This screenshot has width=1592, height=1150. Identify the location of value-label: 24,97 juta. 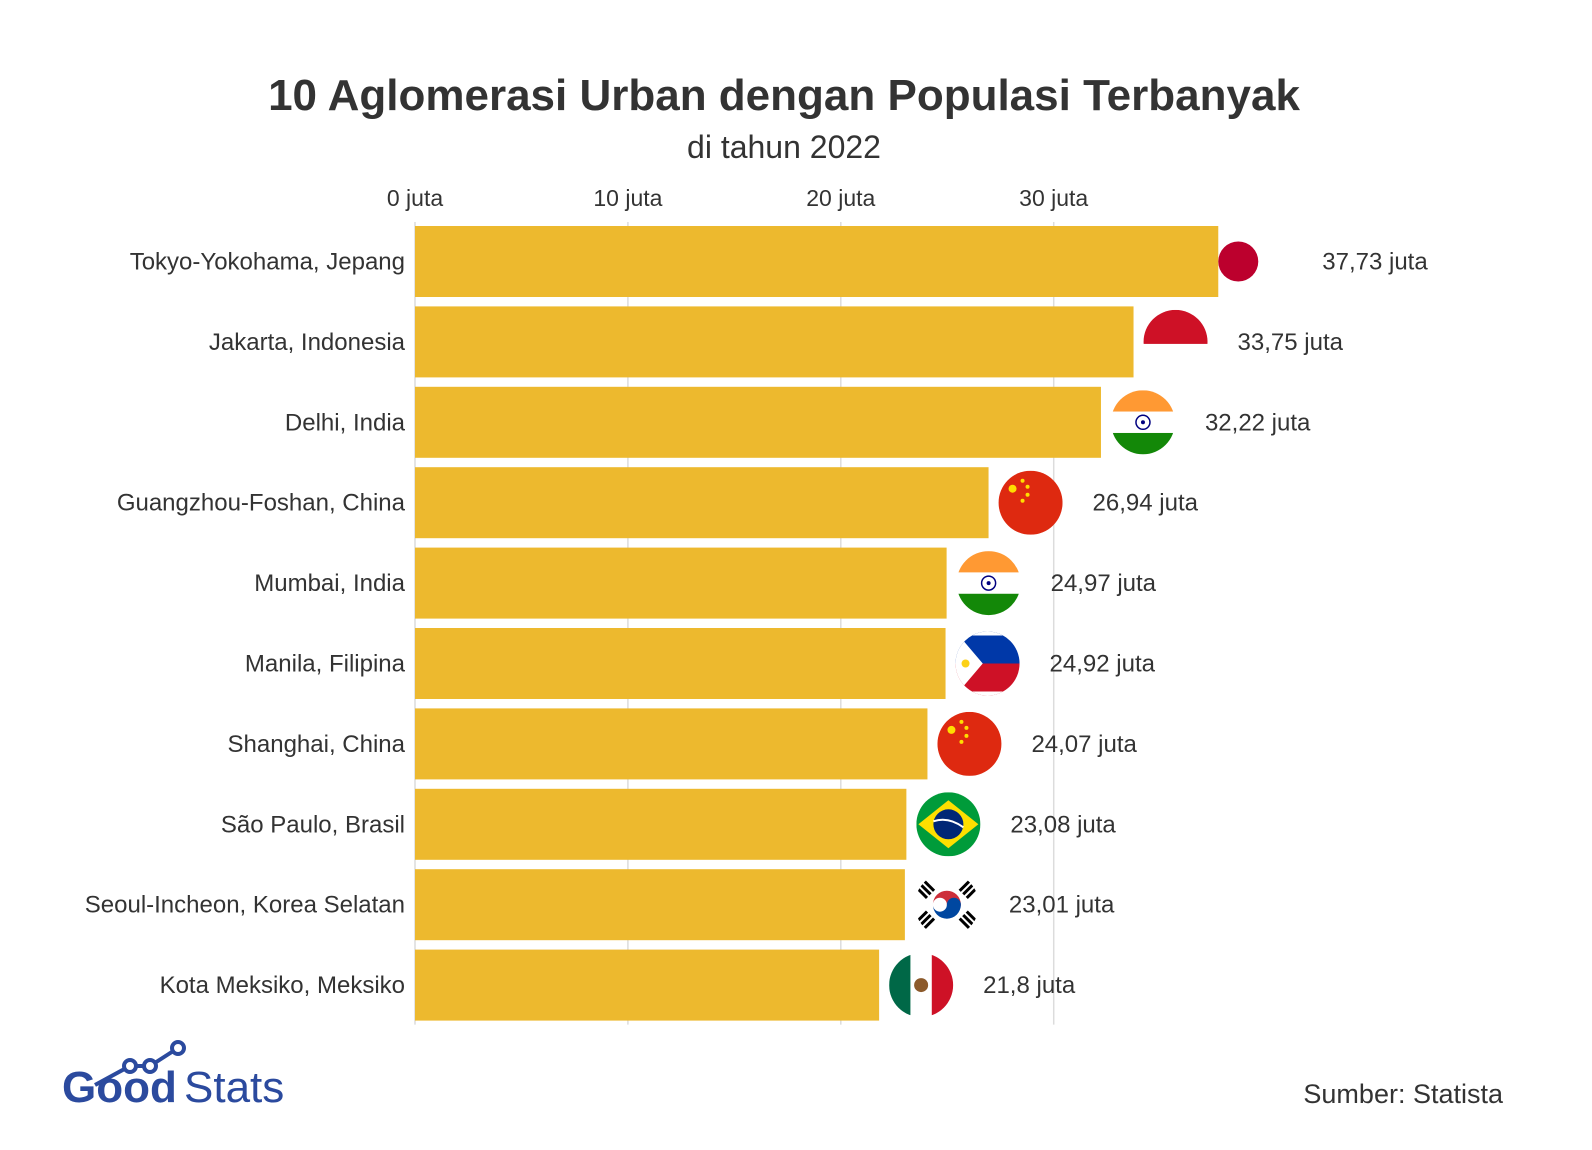
(1104, 583).